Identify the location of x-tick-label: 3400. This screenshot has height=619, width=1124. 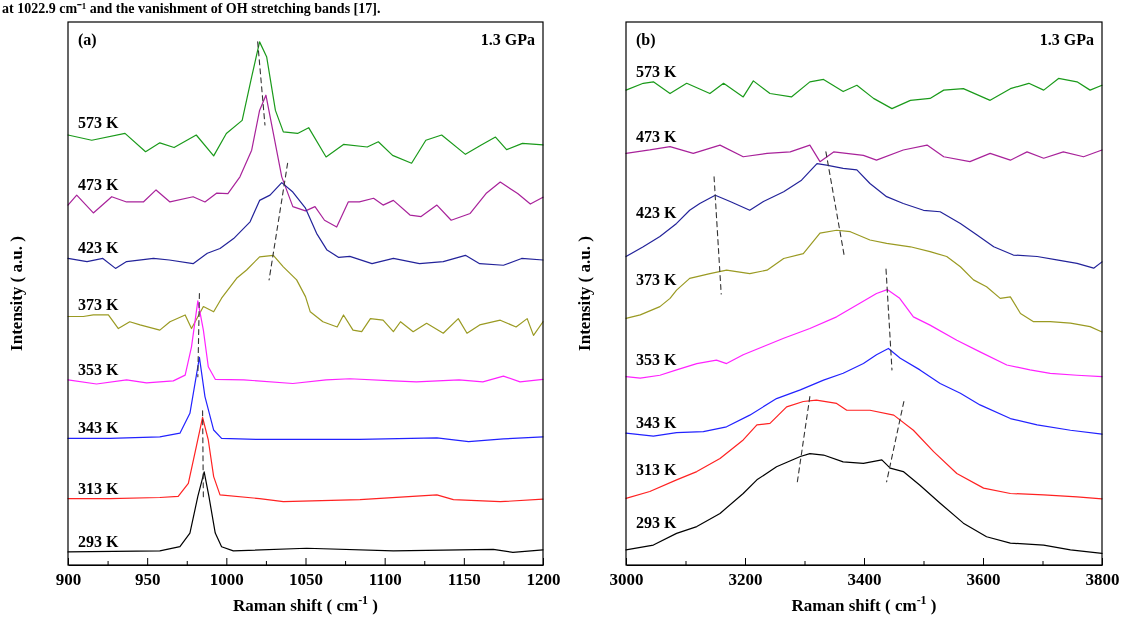
(864, 580).